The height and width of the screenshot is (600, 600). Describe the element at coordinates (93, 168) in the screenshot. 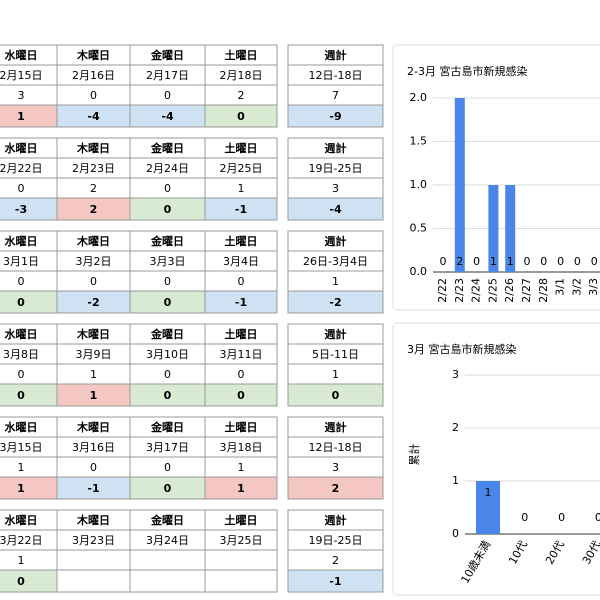

I see `date-label: 2月23日` at that location.